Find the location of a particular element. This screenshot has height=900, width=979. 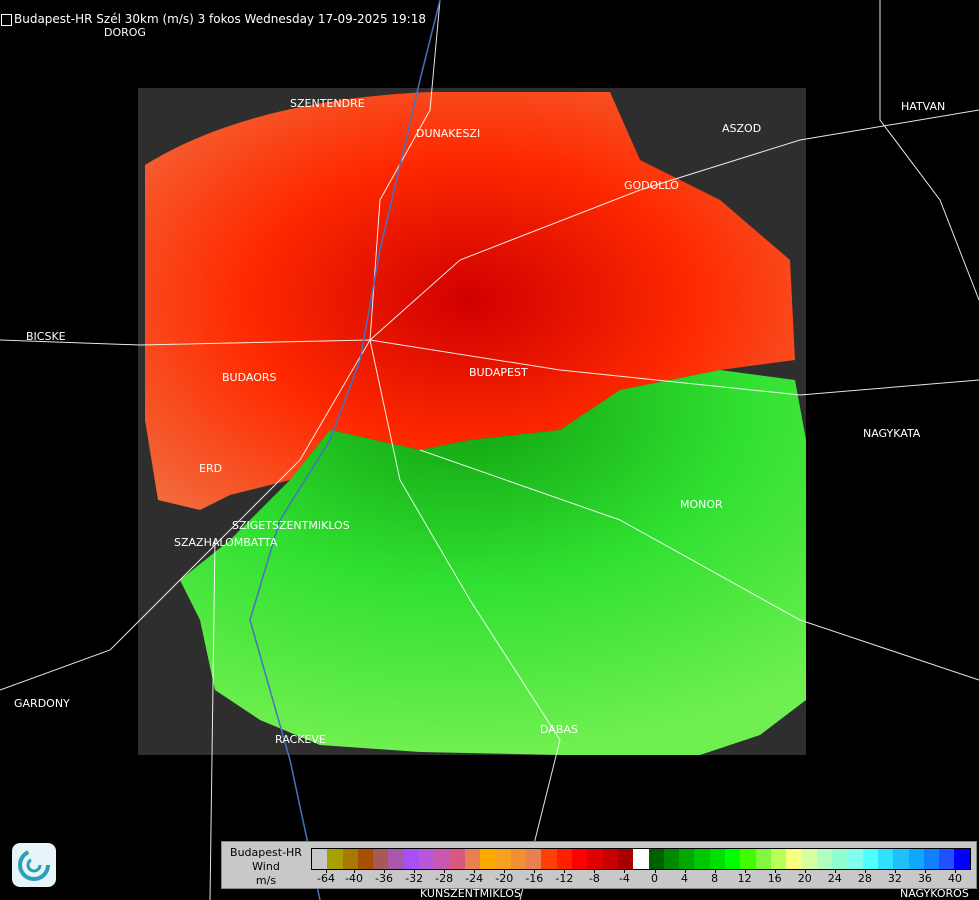

menu-icon is located at coordinates (6, 20).